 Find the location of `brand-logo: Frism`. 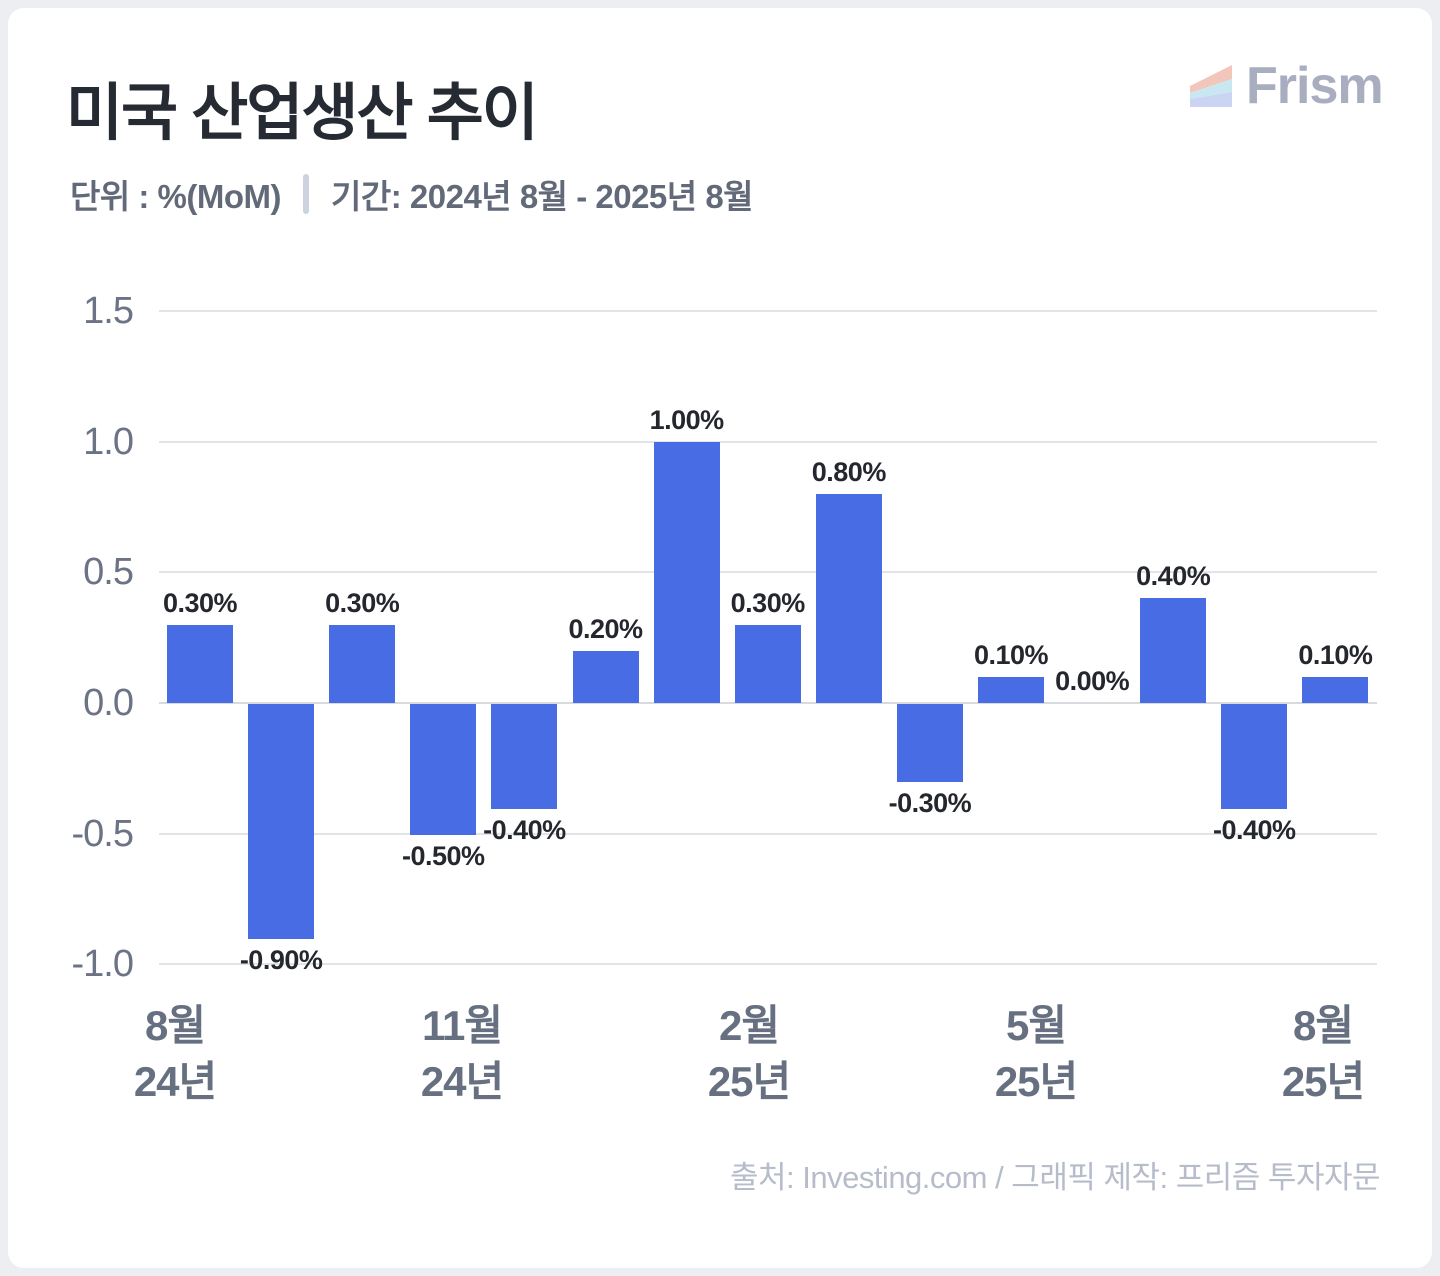

brand-logo: Frism is located at coordinates (1287, 86).